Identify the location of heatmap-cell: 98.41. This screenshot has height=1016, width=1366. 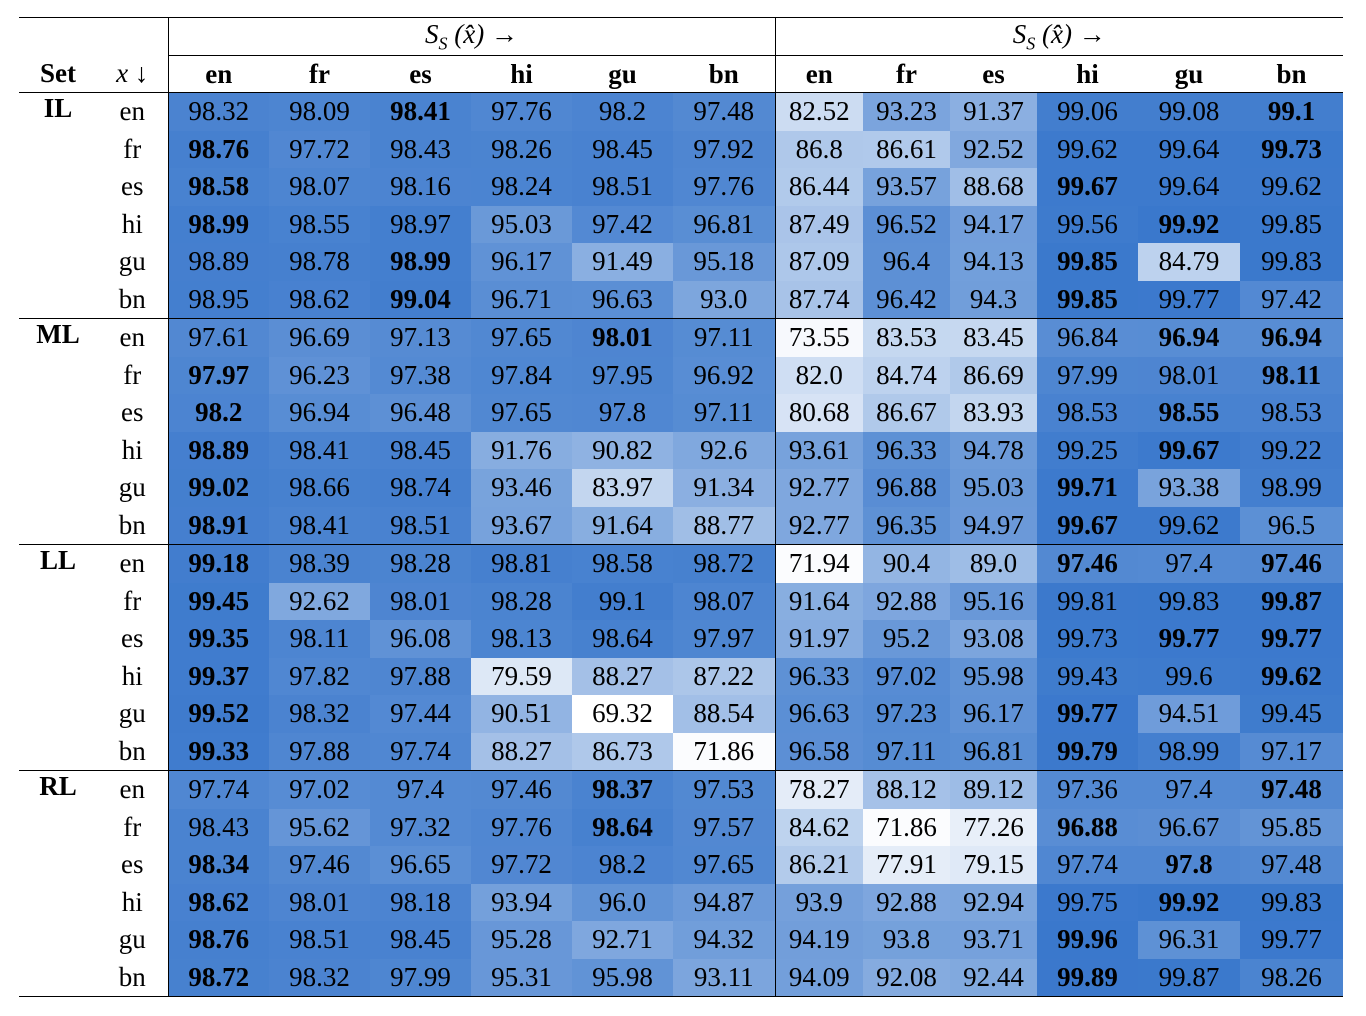
(319, 525).